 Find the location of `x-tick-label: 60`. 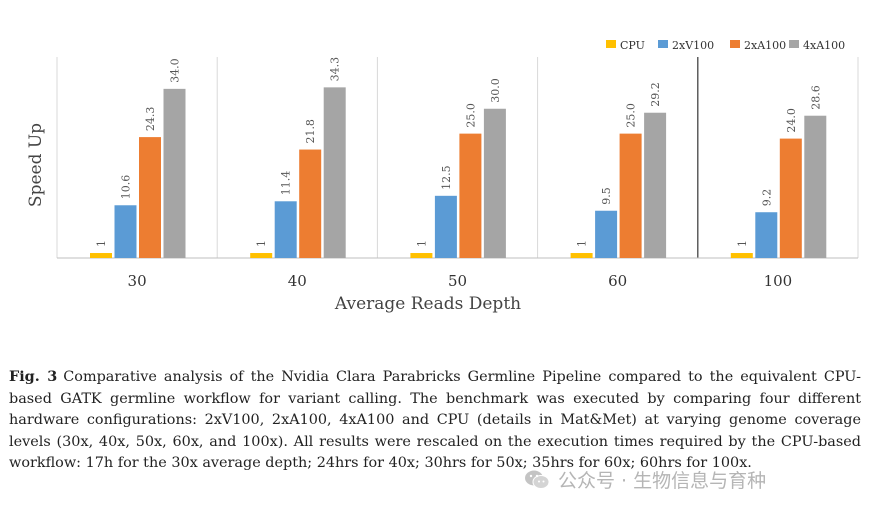

x-tick-label: 60 is located at coordinates (617, 281).